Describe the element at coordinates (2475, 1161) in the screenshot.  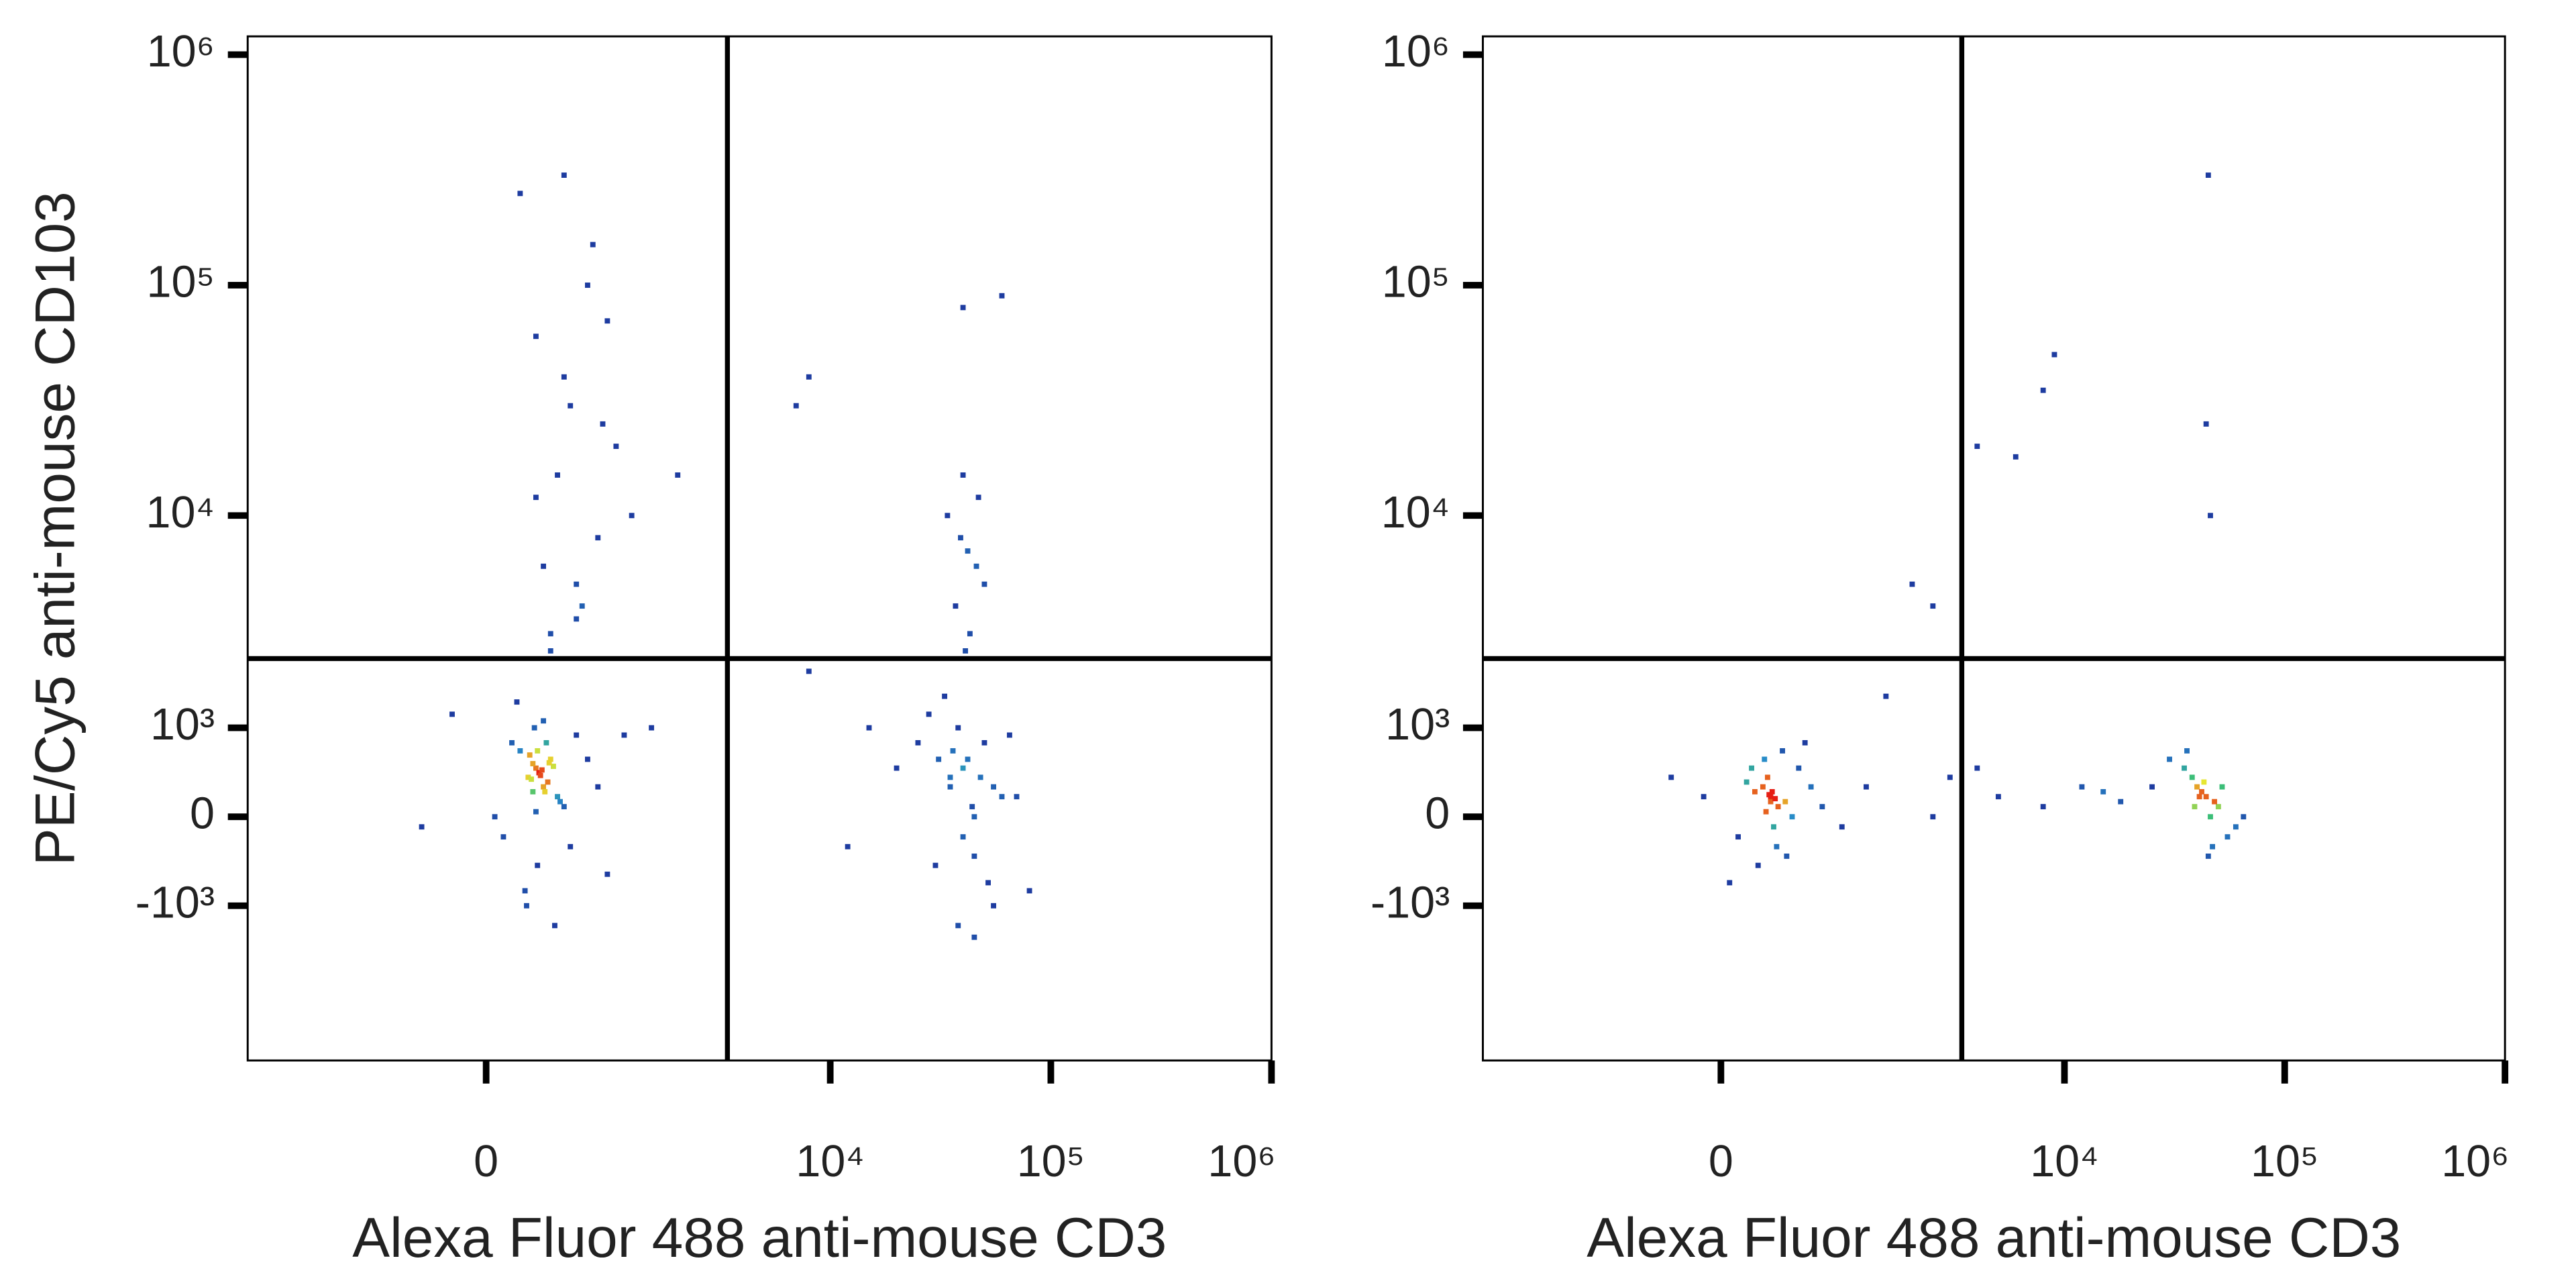
I see `x-tick-label: 10⁶` at that location.